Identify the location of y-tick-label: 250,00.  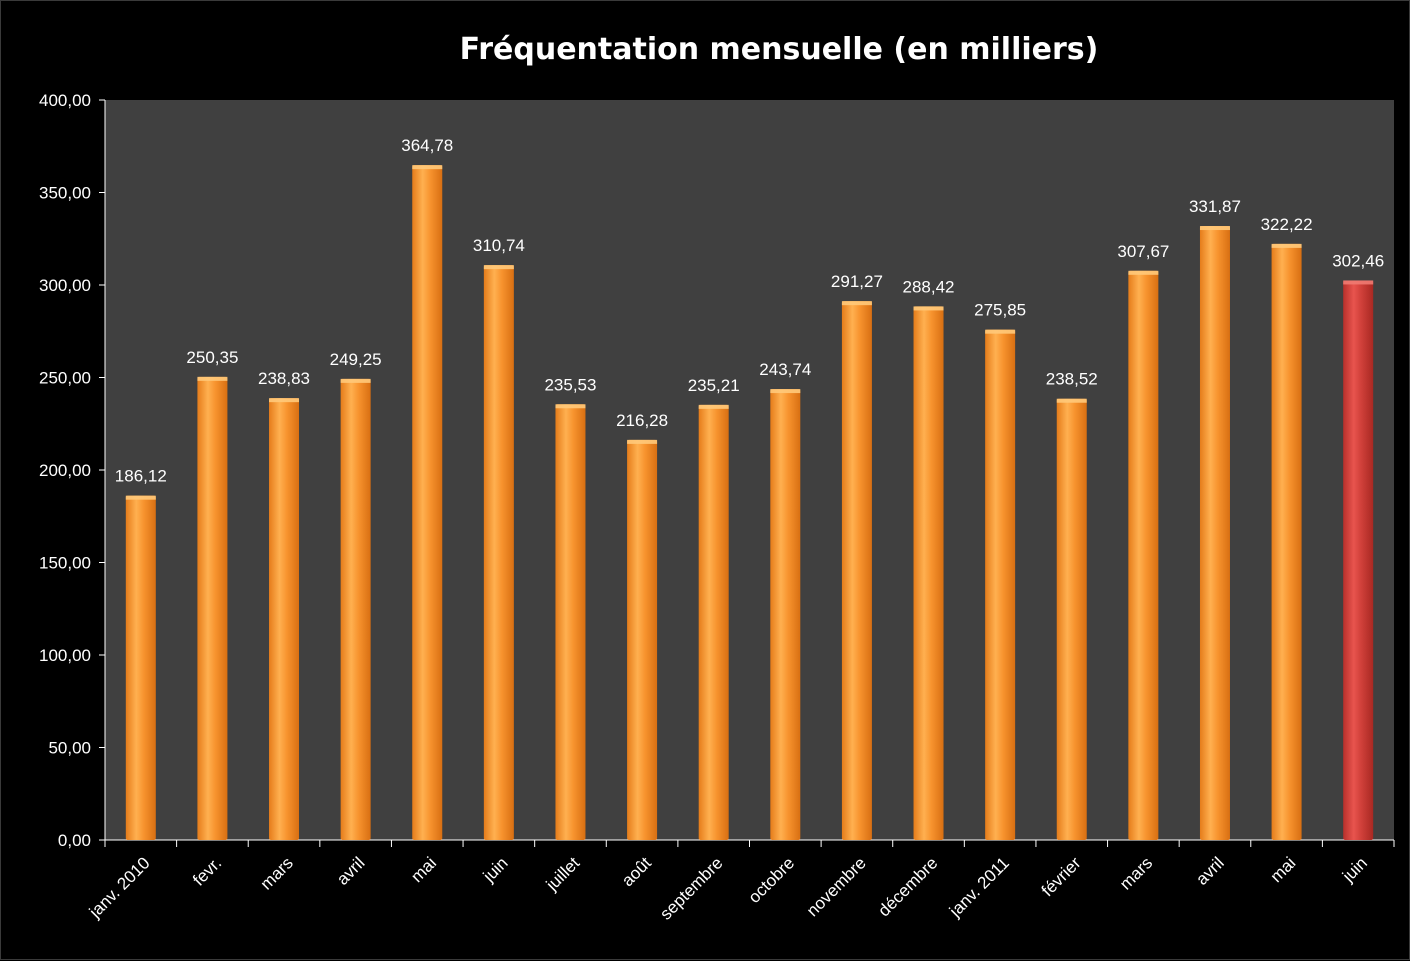
(65, 378).